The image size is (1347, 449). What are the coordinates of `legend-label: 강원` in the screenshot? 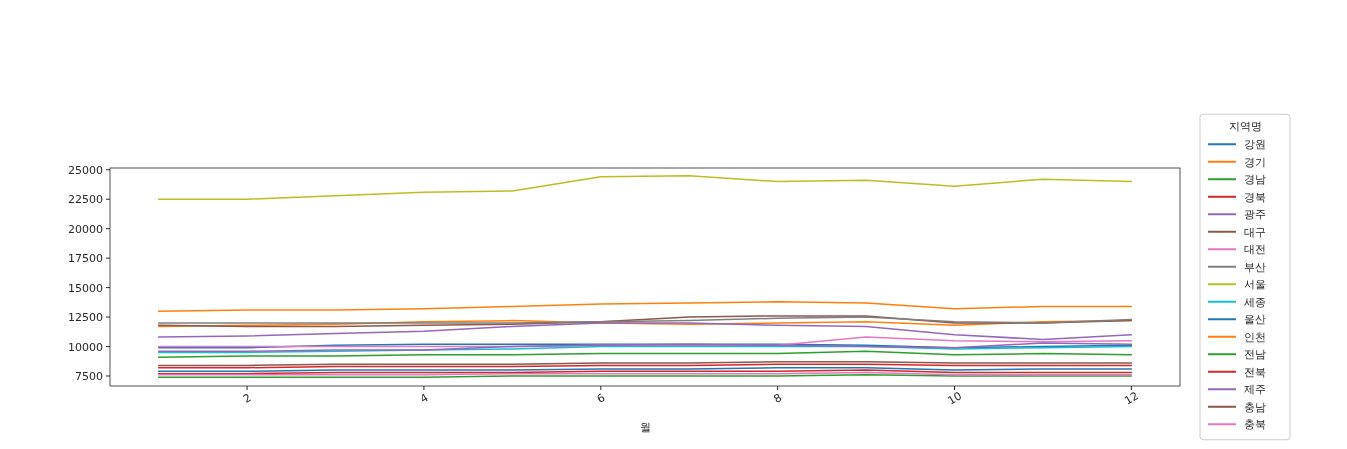 It's located at (1255, 145).